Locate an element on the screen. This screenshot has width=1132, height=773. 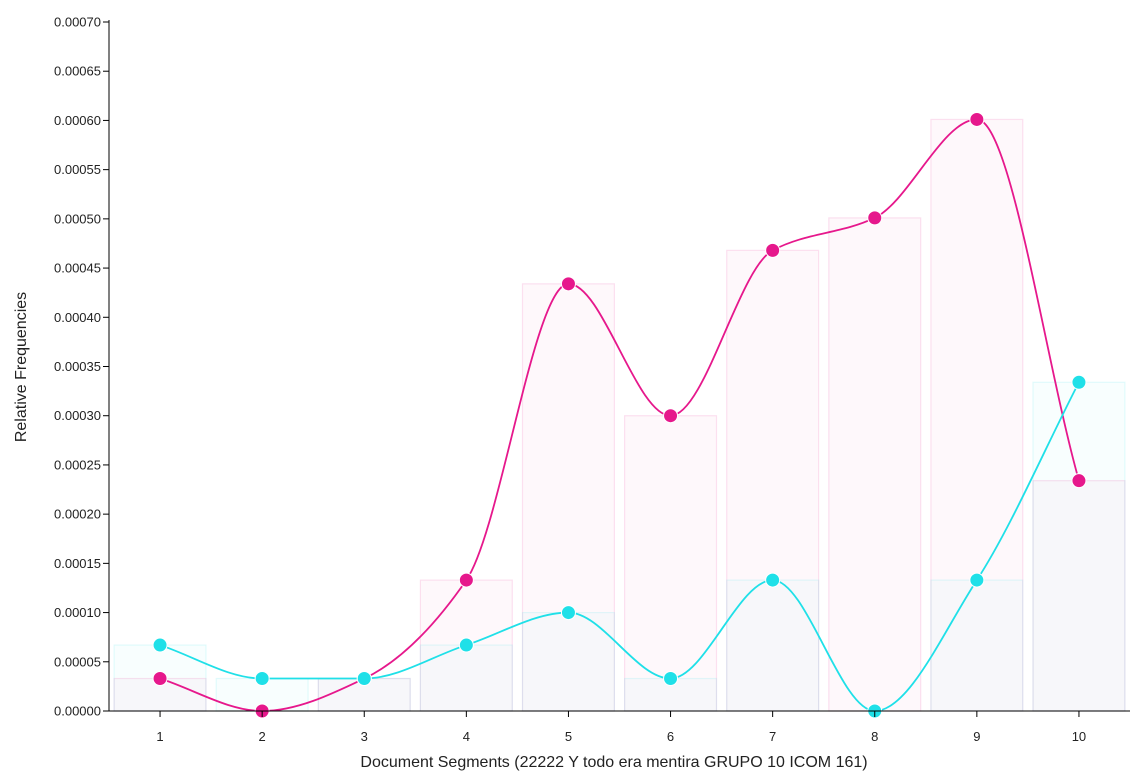
x-tick-label: 7 is located at coordinates (772, 736).